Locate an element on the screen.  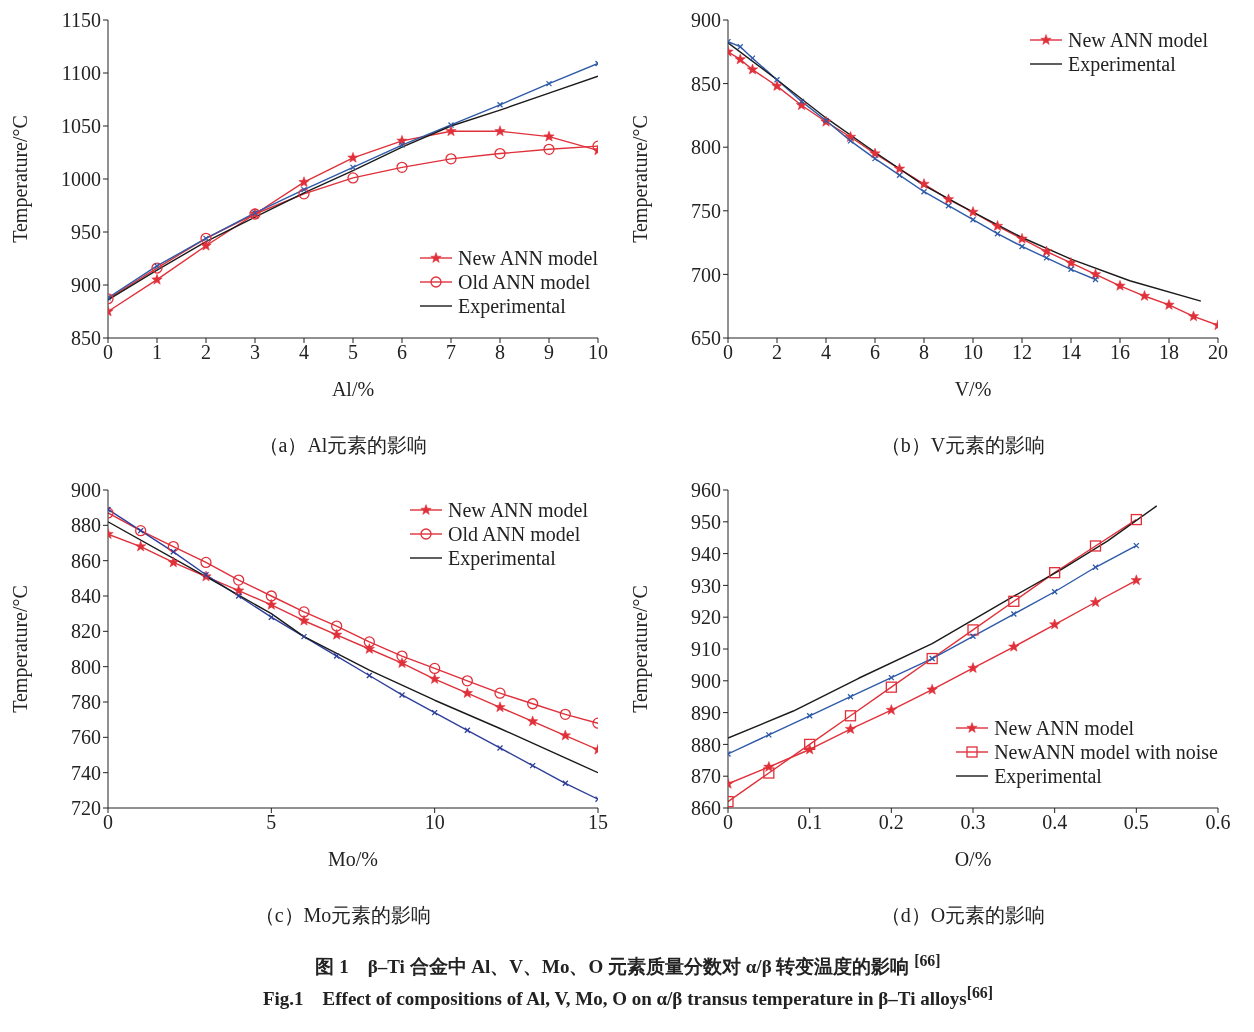
y-tick-label: 910 is located at coordinates (706, 649).